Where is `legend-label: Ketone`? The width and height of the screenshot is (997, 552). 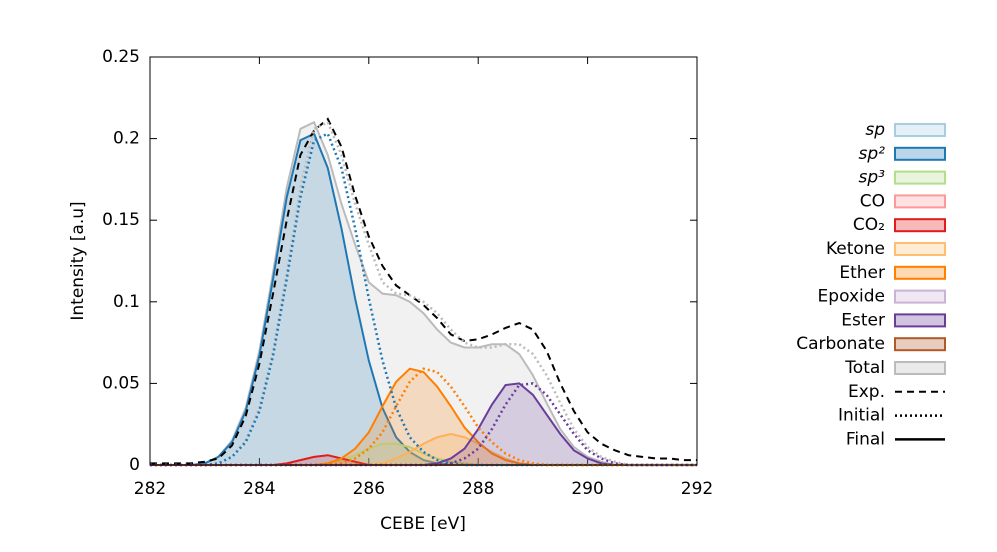 legend-label: Ketone is located at coordinates (855, 249).